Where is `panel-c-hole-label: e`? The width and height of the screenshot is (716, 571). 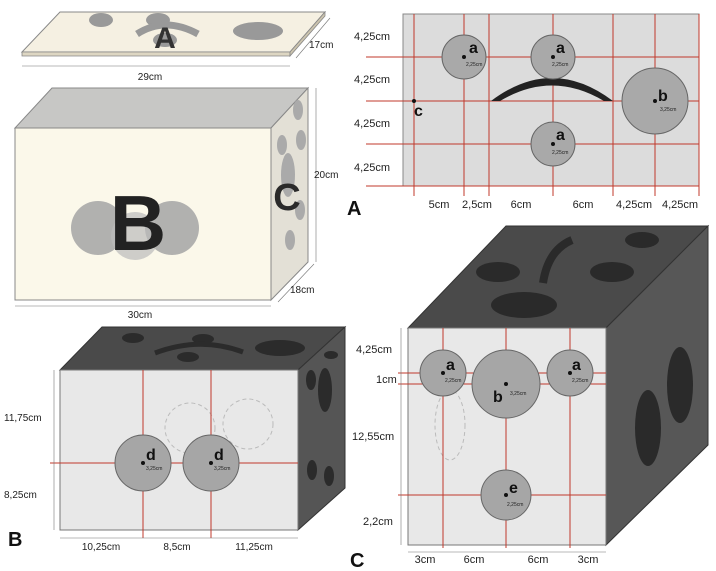 panel-c-hole-label: e is located at coordinates (513, 488).